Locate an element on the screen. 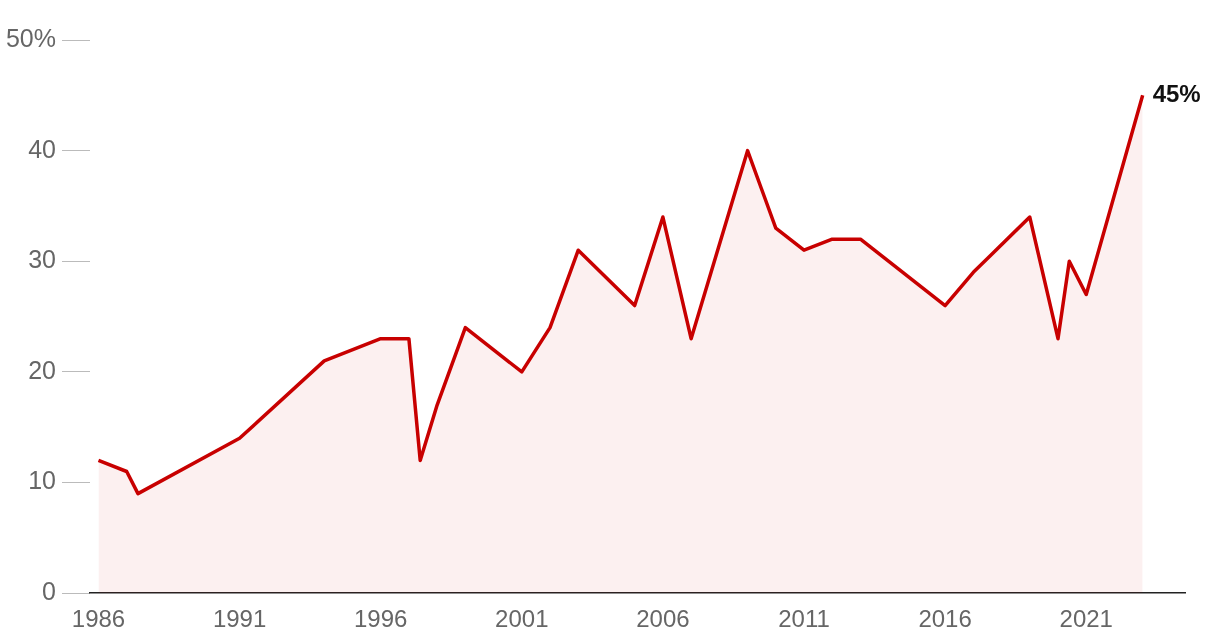 This screenshot has width=1220, height=644. x-tick-label: 1991 is located at coordinates (239, 619).